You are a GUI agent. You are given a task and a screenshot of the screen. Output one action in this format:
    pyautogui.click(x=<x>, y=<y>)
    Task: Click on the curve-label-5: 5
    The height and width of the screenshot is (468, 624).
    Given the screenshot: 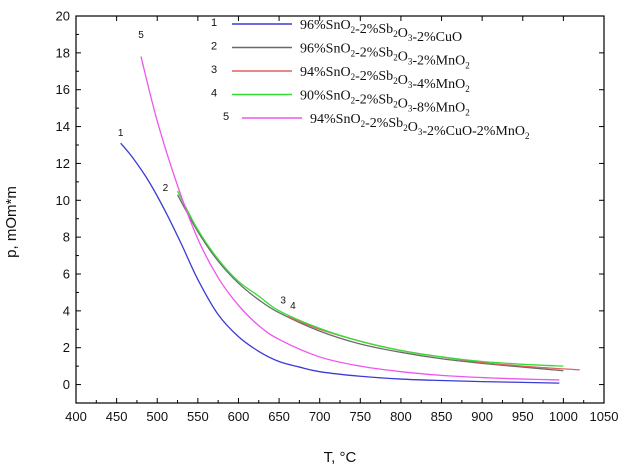 What is the action you would take?
    pyautogui.click(x=141, y=35)
    